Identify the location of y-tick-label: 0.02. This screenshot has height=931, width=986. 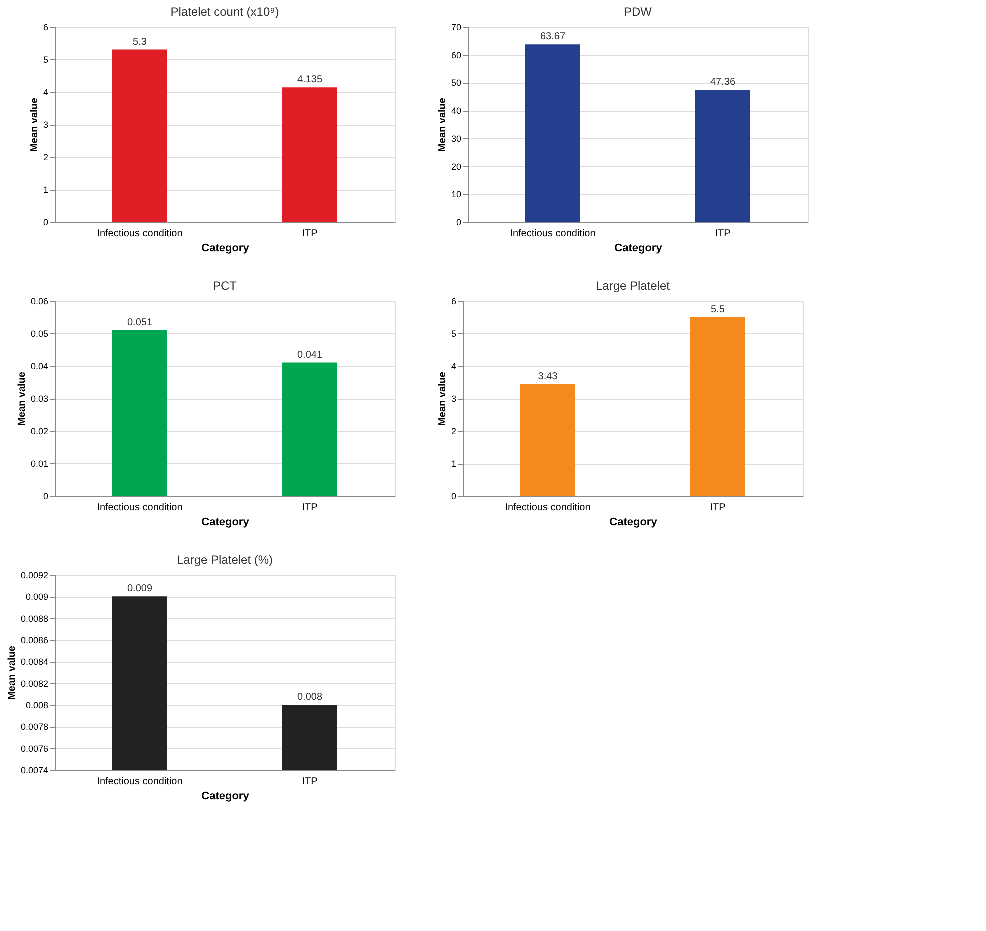
(39, 431).